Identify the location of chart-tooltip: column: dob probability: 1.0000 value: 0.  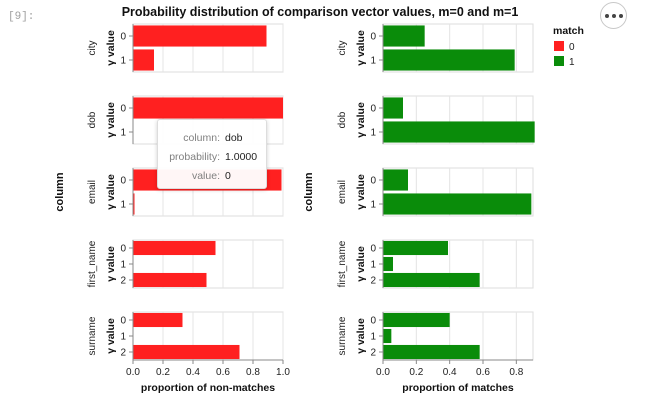
(212, 154).